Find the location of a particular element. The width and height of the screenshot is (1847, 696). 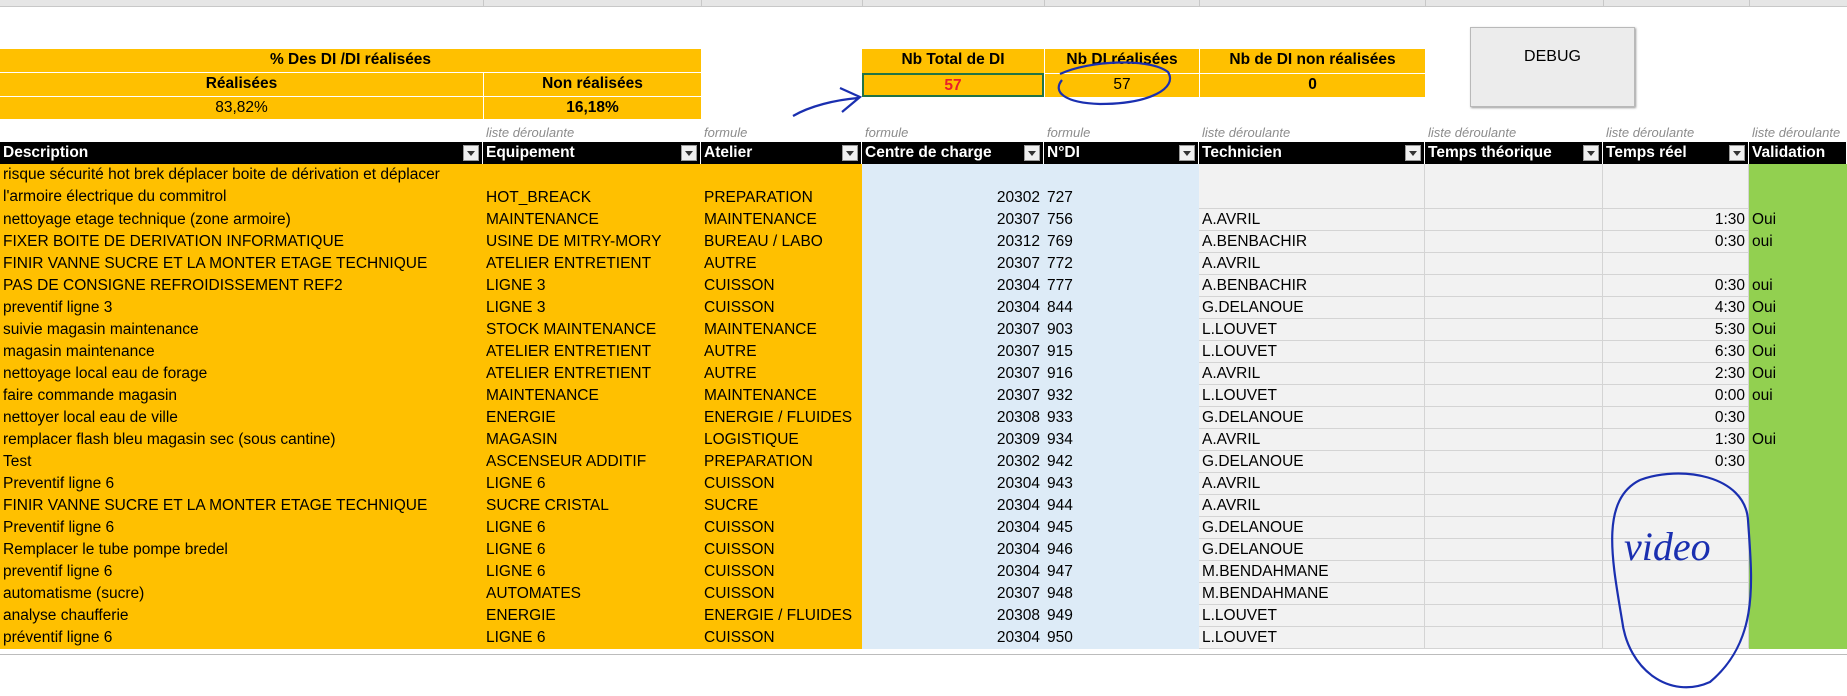

table-cell: FIXER BOITE DE DERIVATION INFORMATIQUE is located at coordinates (241, 242).